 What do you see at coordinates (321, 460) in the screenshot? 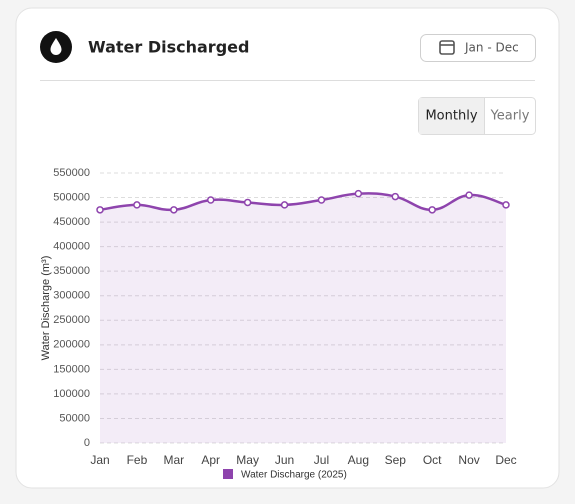
I see `x-tick-label: Jul` at bounding box center [321, 460].